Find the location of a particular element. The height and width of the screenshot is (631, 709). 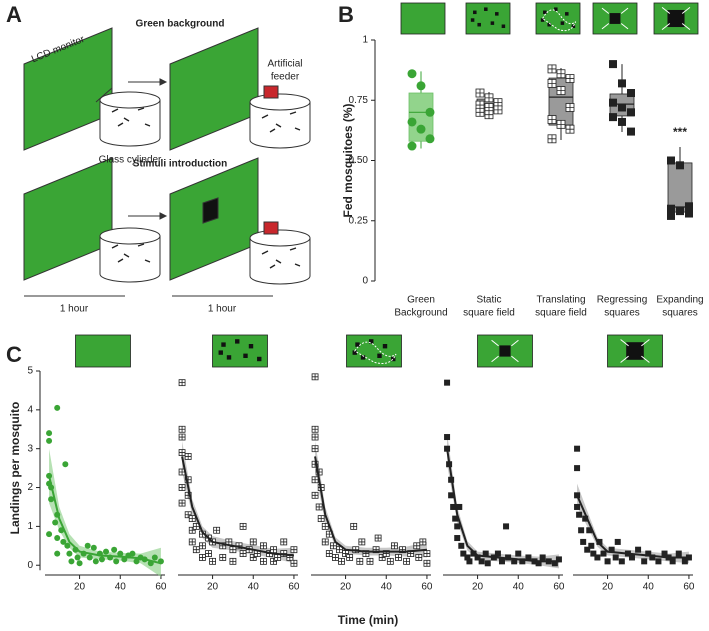

feeder is located at coordinates (271, 228).